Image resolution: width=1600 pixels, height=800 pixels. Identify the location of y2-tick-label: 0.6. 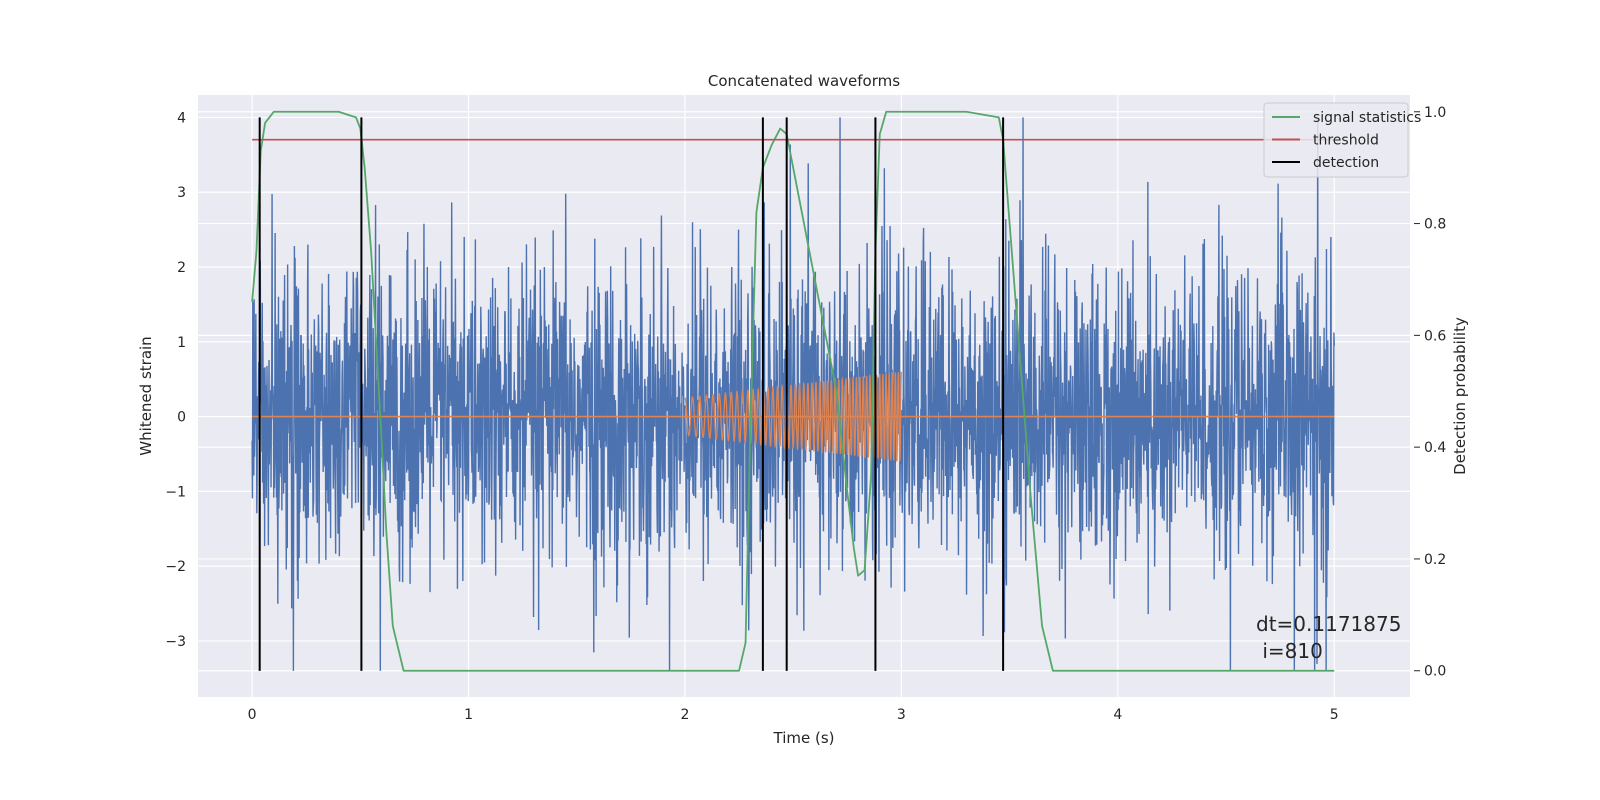
(1435, 336).